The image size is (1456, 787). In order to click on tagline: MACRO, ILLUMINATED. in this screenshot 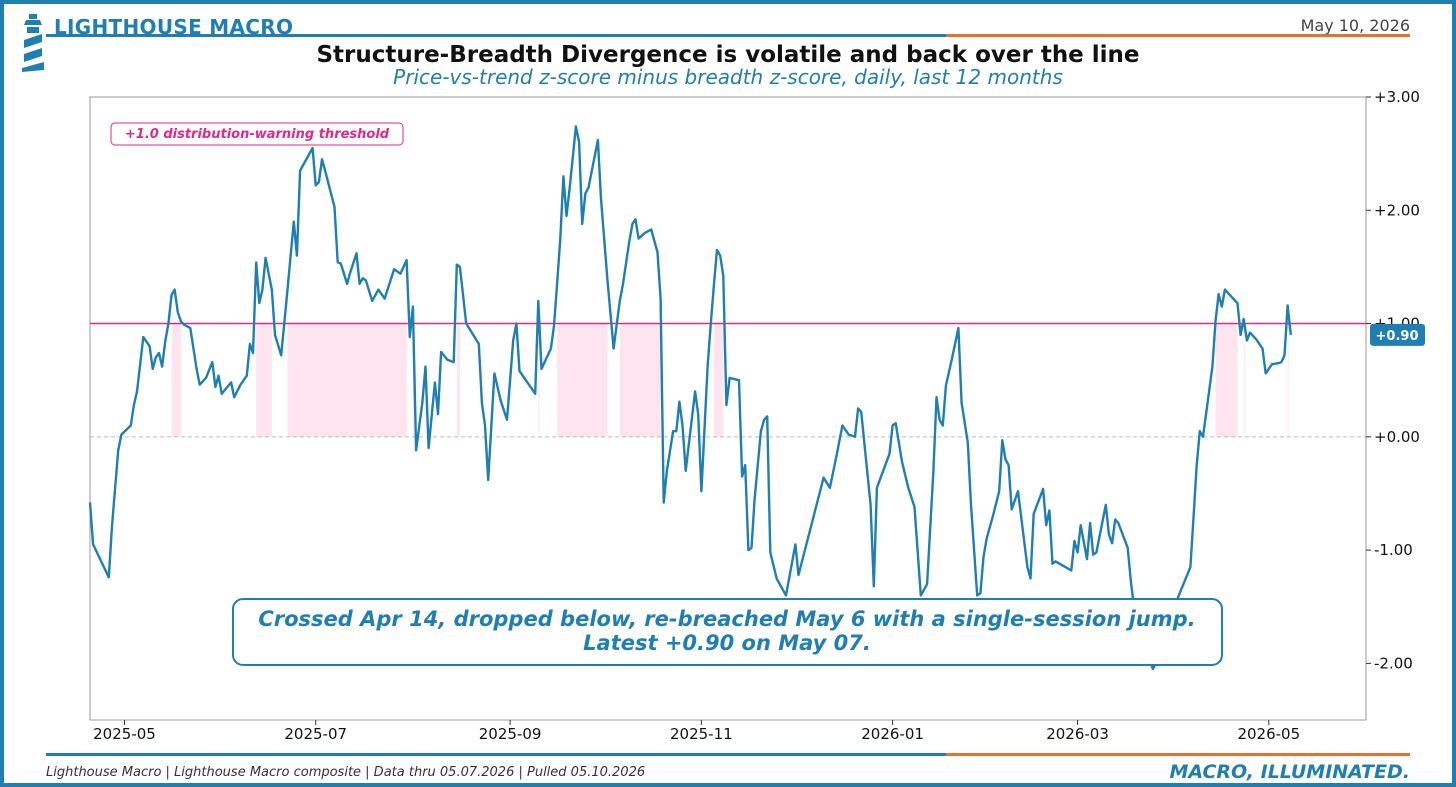, I will do `click(1289, 772)`.